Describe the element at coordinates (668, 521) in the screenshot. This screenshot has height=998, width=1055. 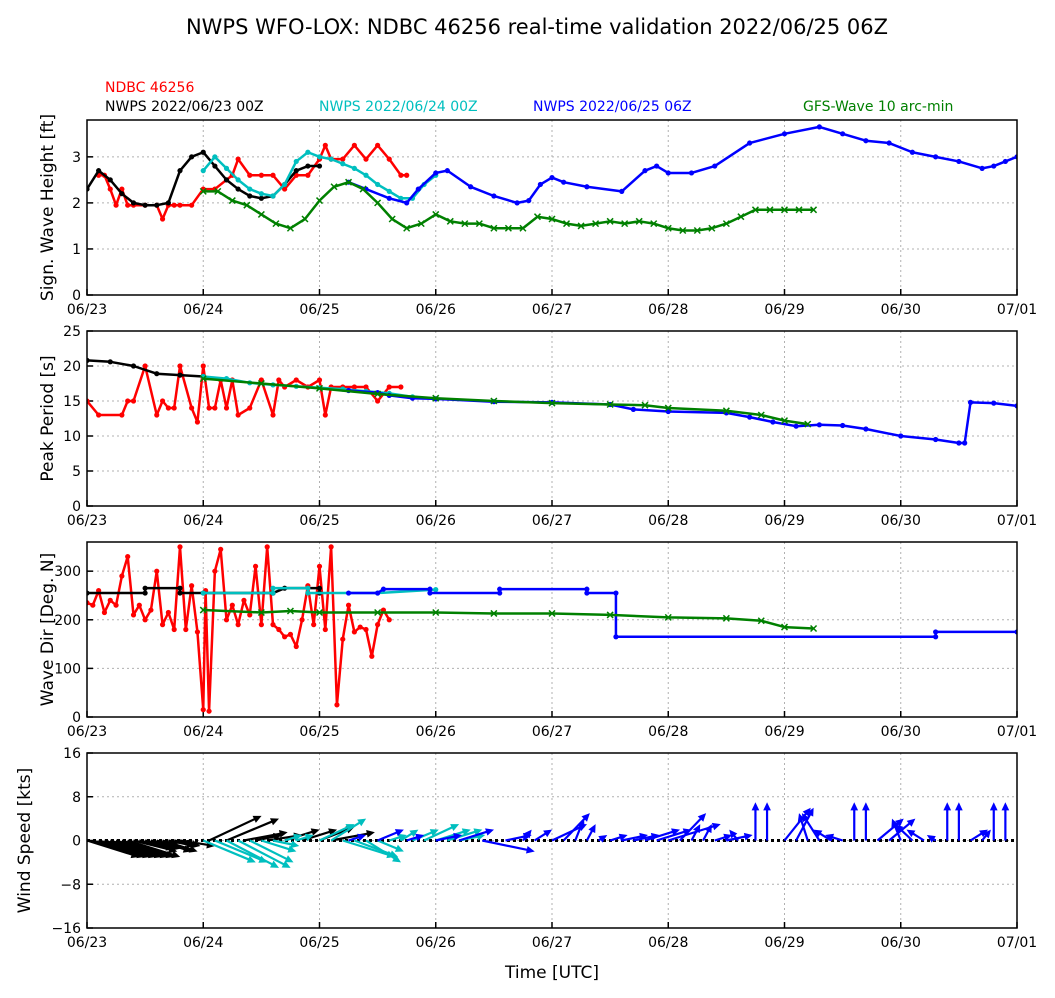
I see `x-tick-label: 06/28` at that location.